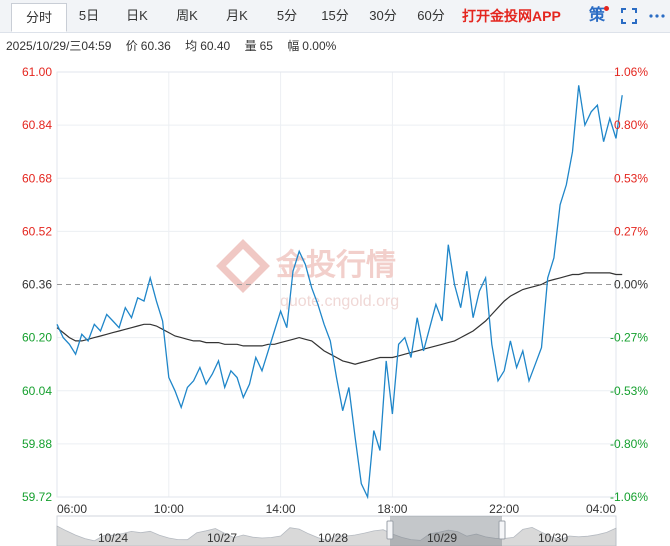  I want to click on volume-label: 量, so click(250, 46).